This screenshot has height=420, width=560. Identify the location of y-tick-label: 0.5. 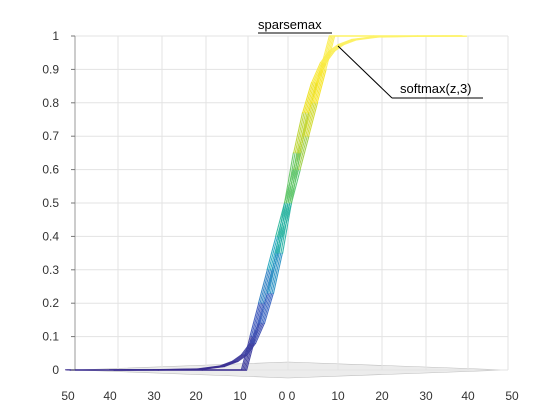
(50, 203).